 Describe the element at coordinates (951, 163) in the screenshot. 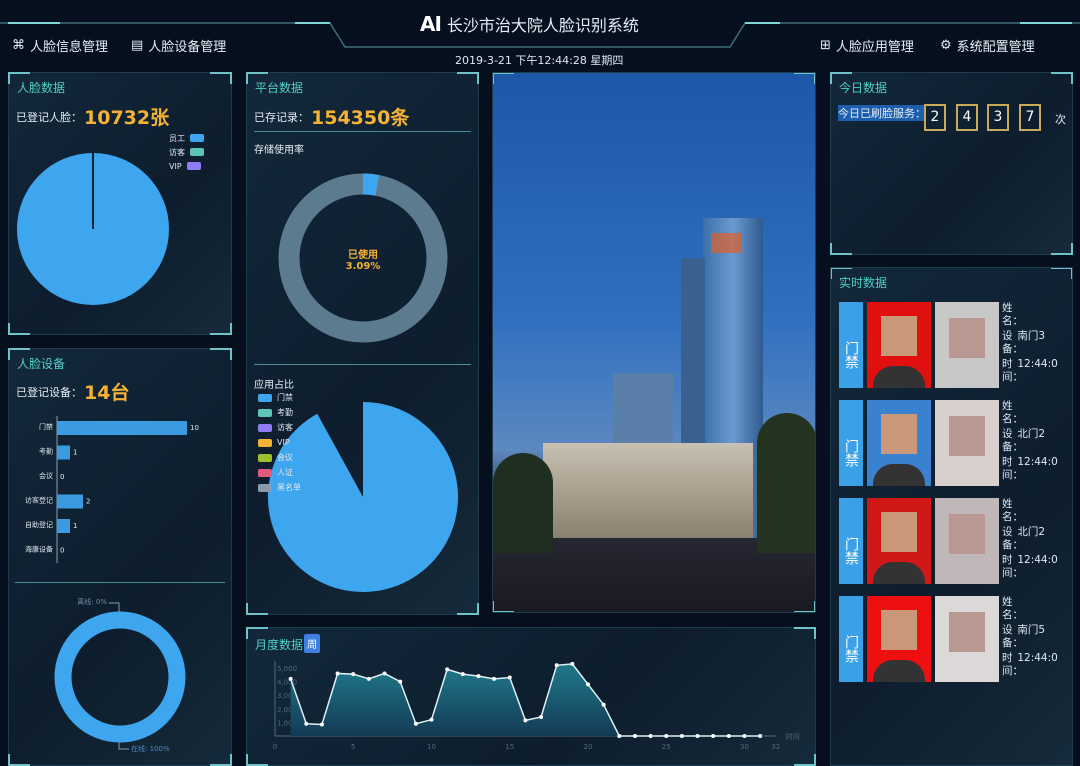

I see `today-panel: 今日数据 今日已刷脸服务： 2 4 3 7 次` at that location.